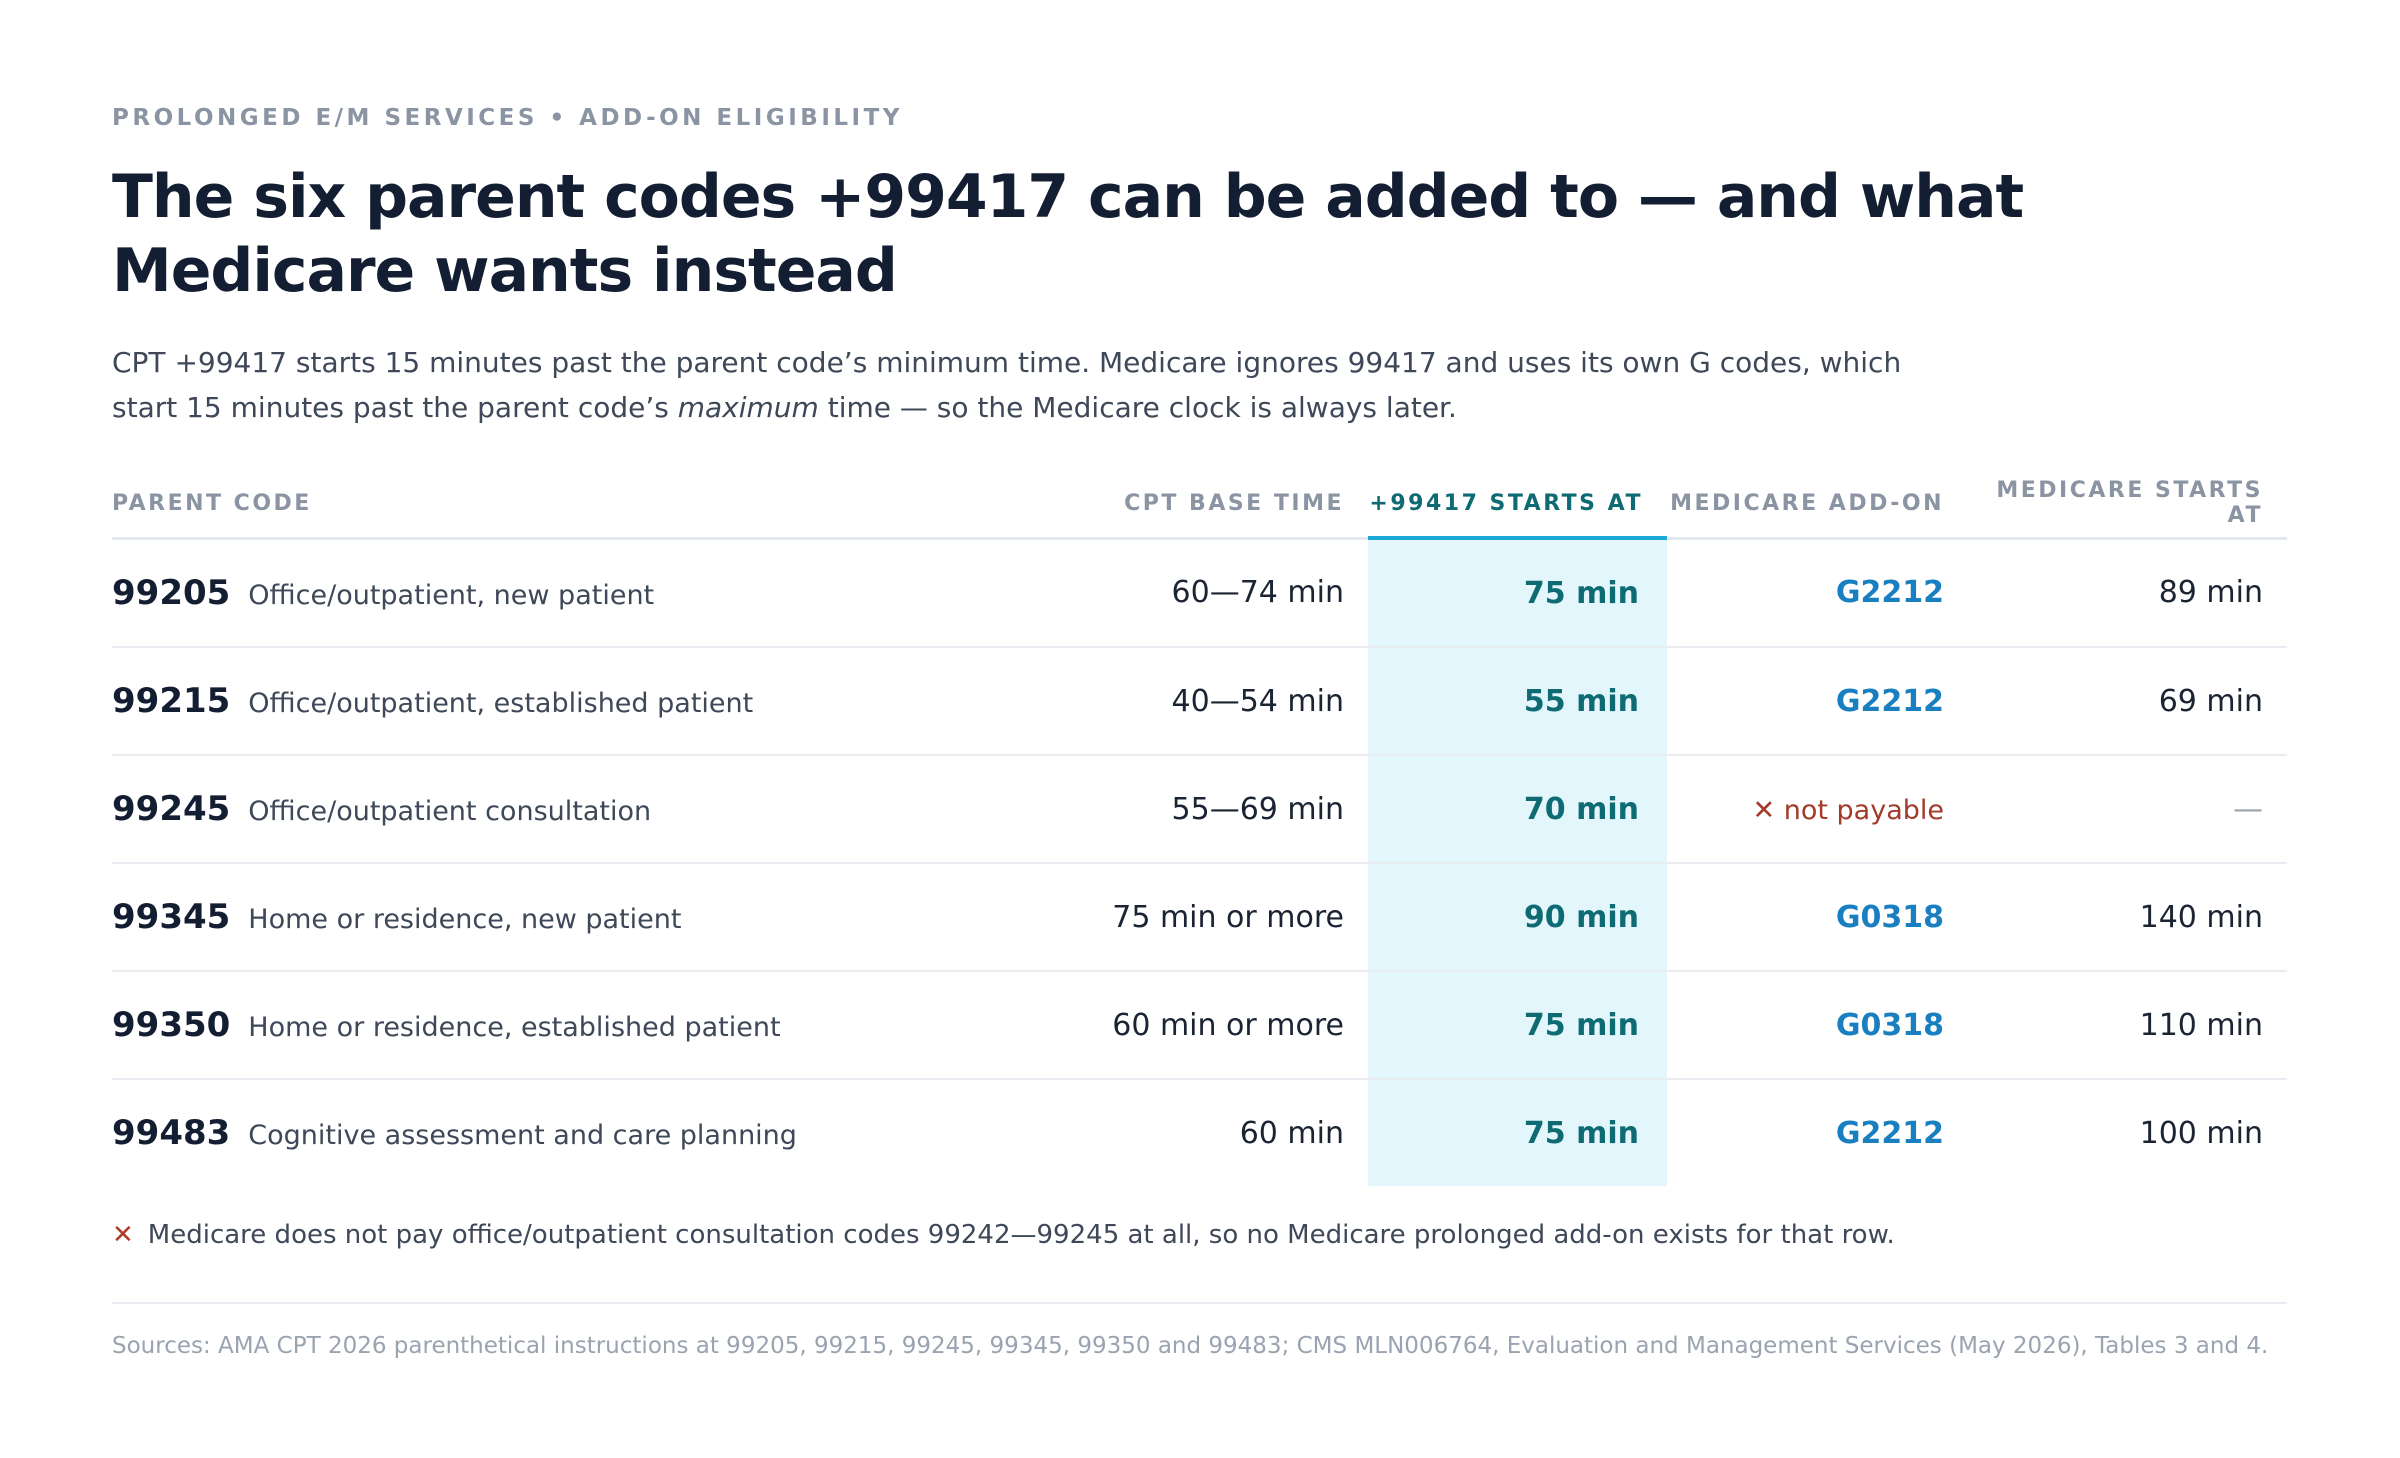 Image resolution: width=2400 pixels, height=1458 pixels. Describe the element at coordinates (171, 701) in the screenshot. I see `code: 99215` at that location.